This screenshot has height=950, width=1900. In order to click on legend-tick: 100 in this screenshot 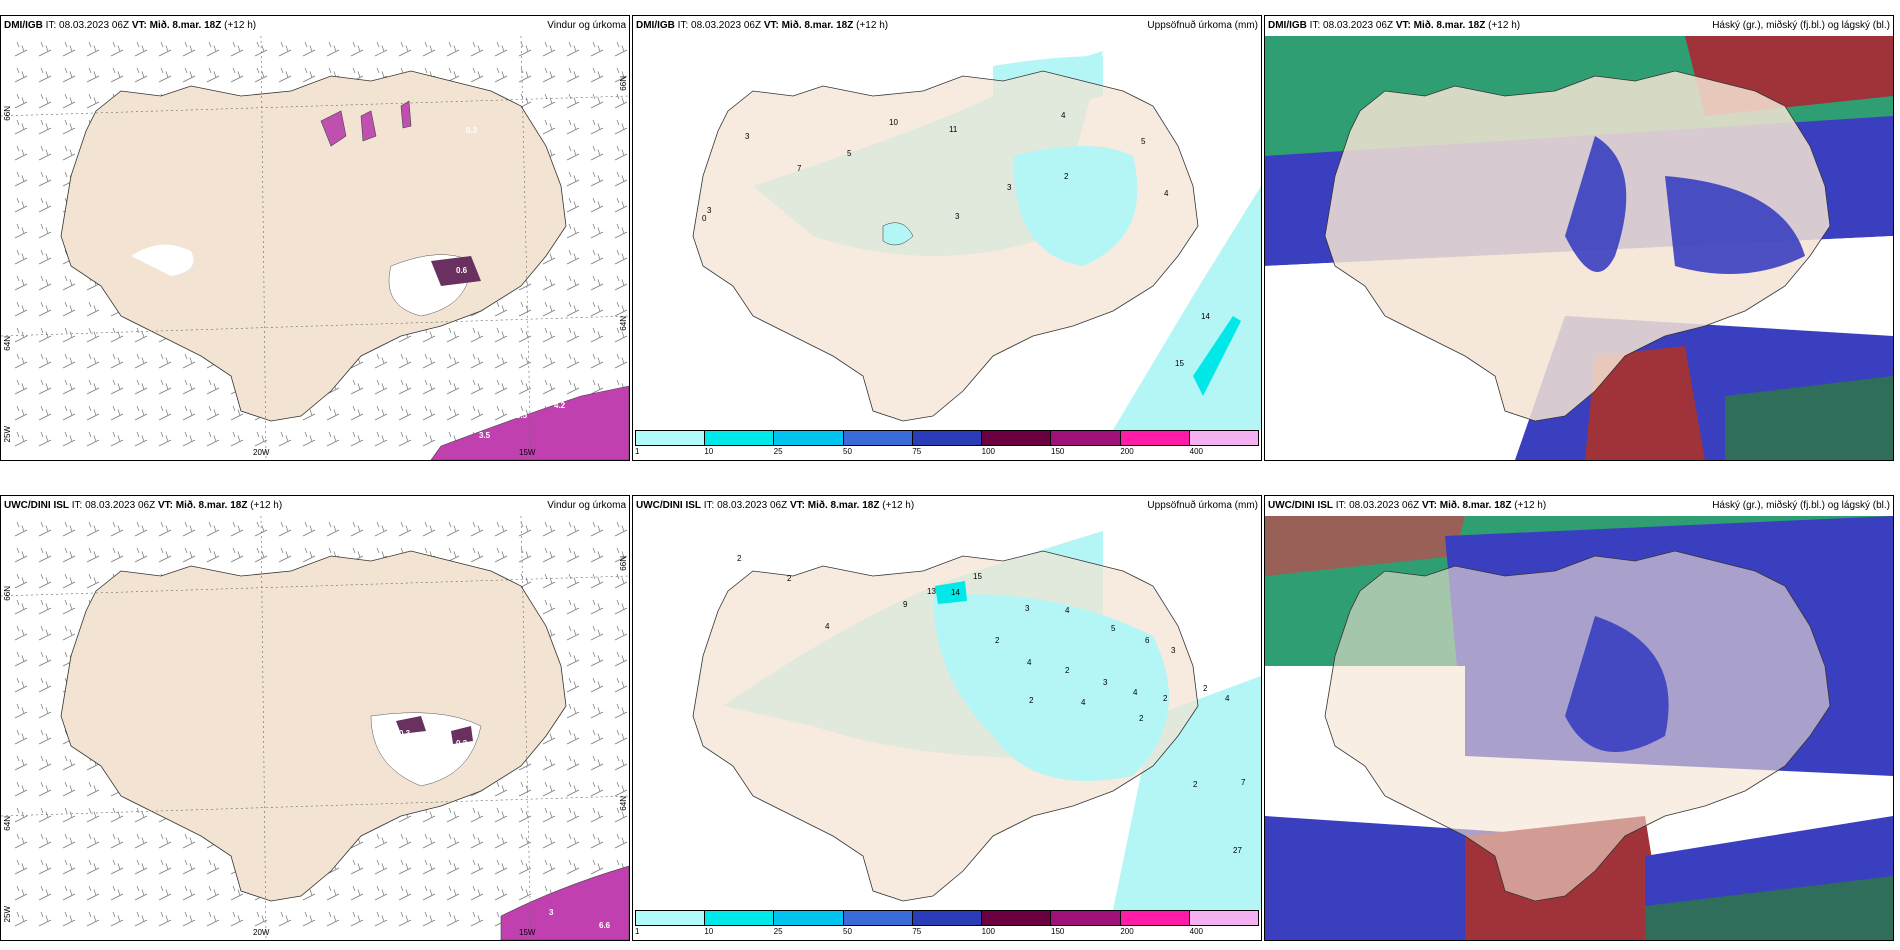, I will do `click(988, 931)`.